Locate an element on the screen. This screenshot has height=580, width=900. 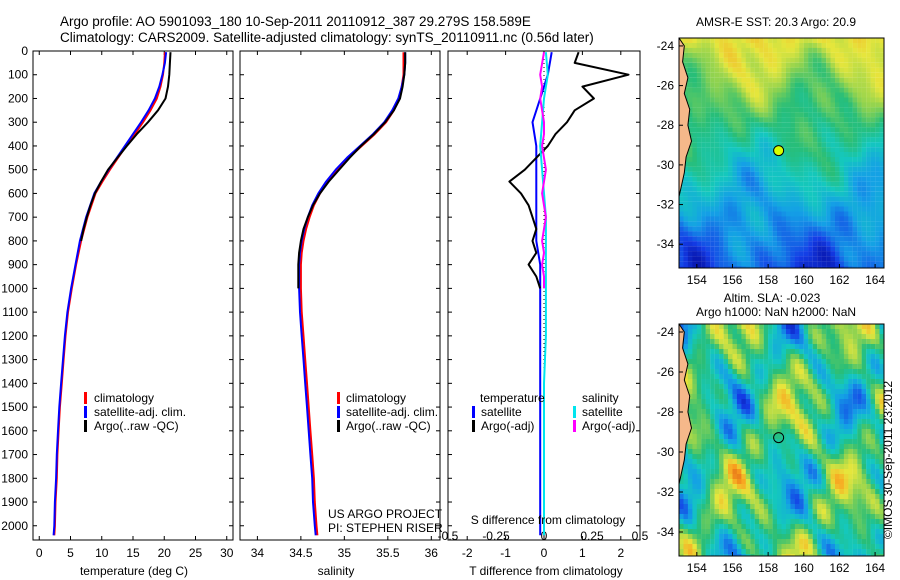
sst-map-title: AMSR-E SST: 20.3 Argo: 20.9 is located at coordinates (776, 22).